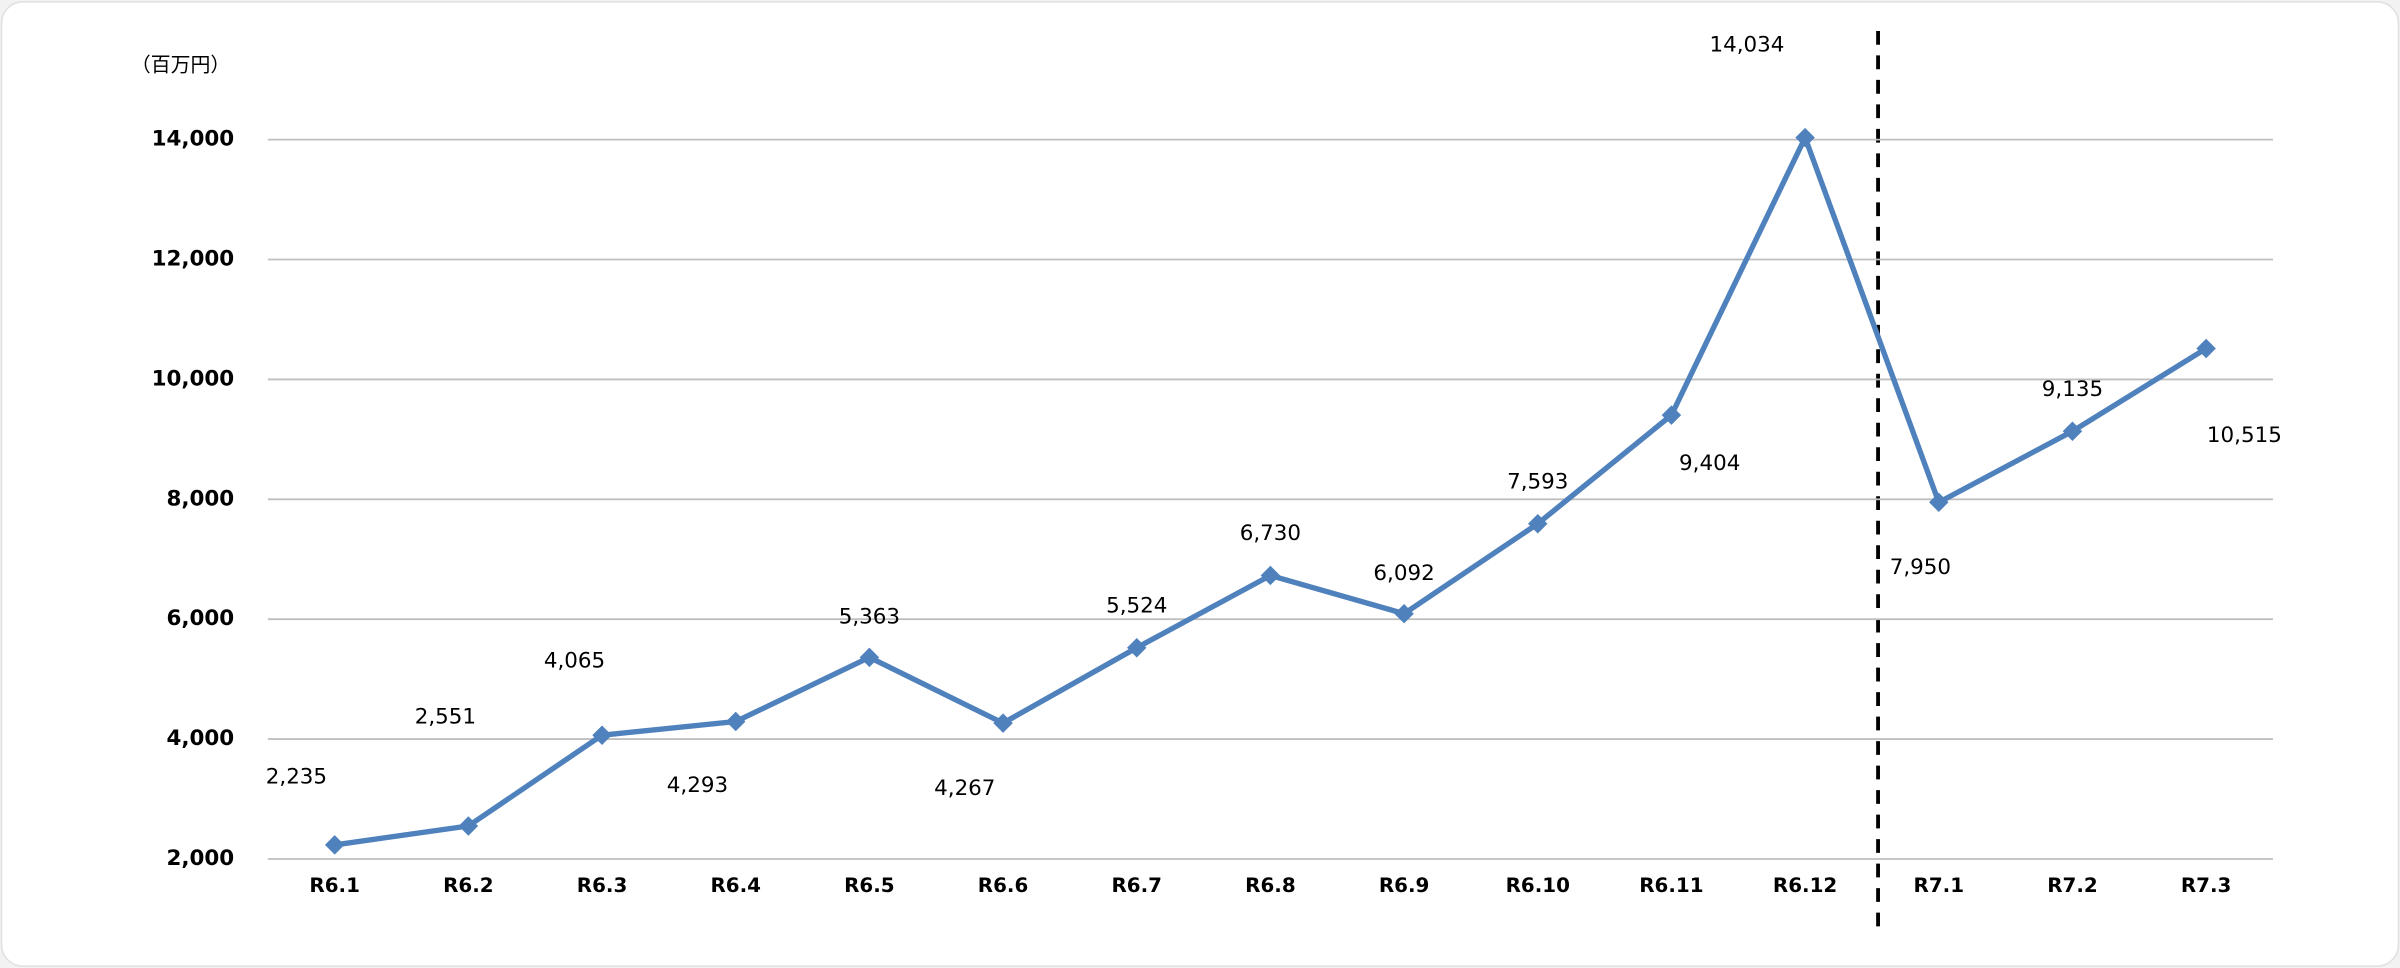 This screenshot has width=2400, height=968. What do you see at coordinates (180, 65) in the screenshot?
I see `unit-label: （百万円）` at bounding box center [180, 65].